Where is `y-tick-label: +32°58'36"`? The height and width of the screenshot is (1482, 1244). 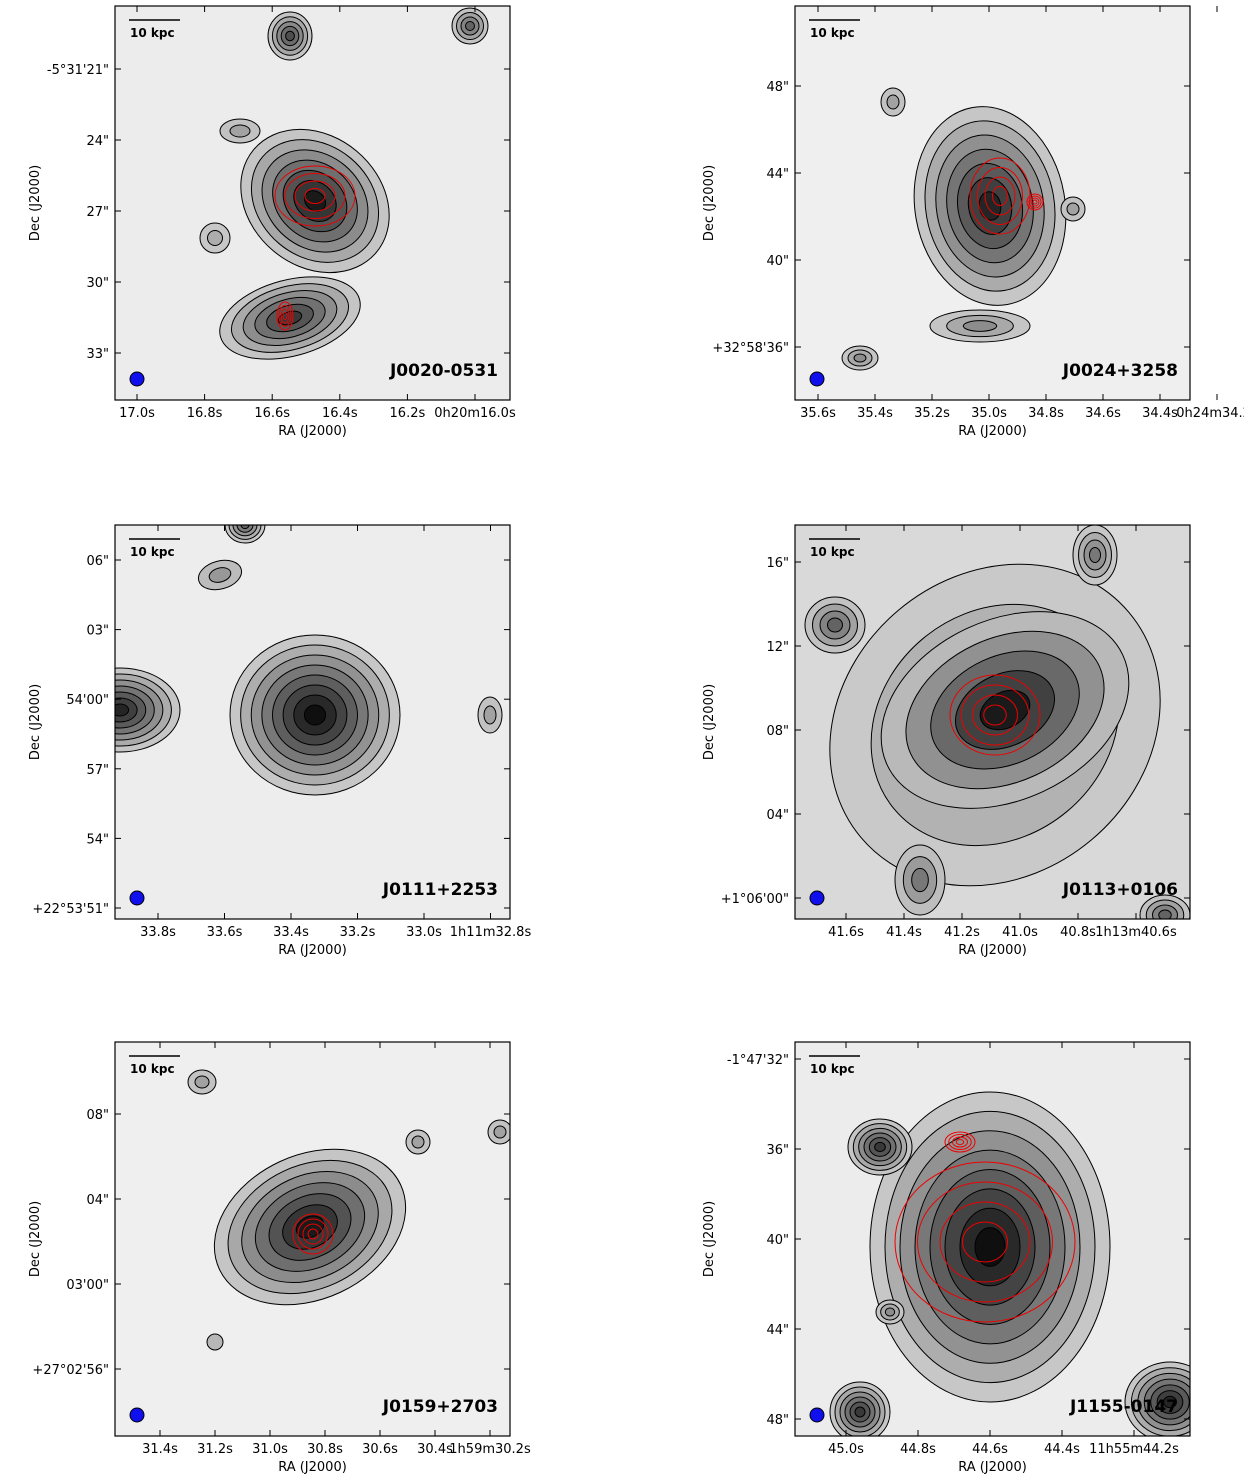 y-tick-label: +32°58'36" is located at coordinates (750, 348).